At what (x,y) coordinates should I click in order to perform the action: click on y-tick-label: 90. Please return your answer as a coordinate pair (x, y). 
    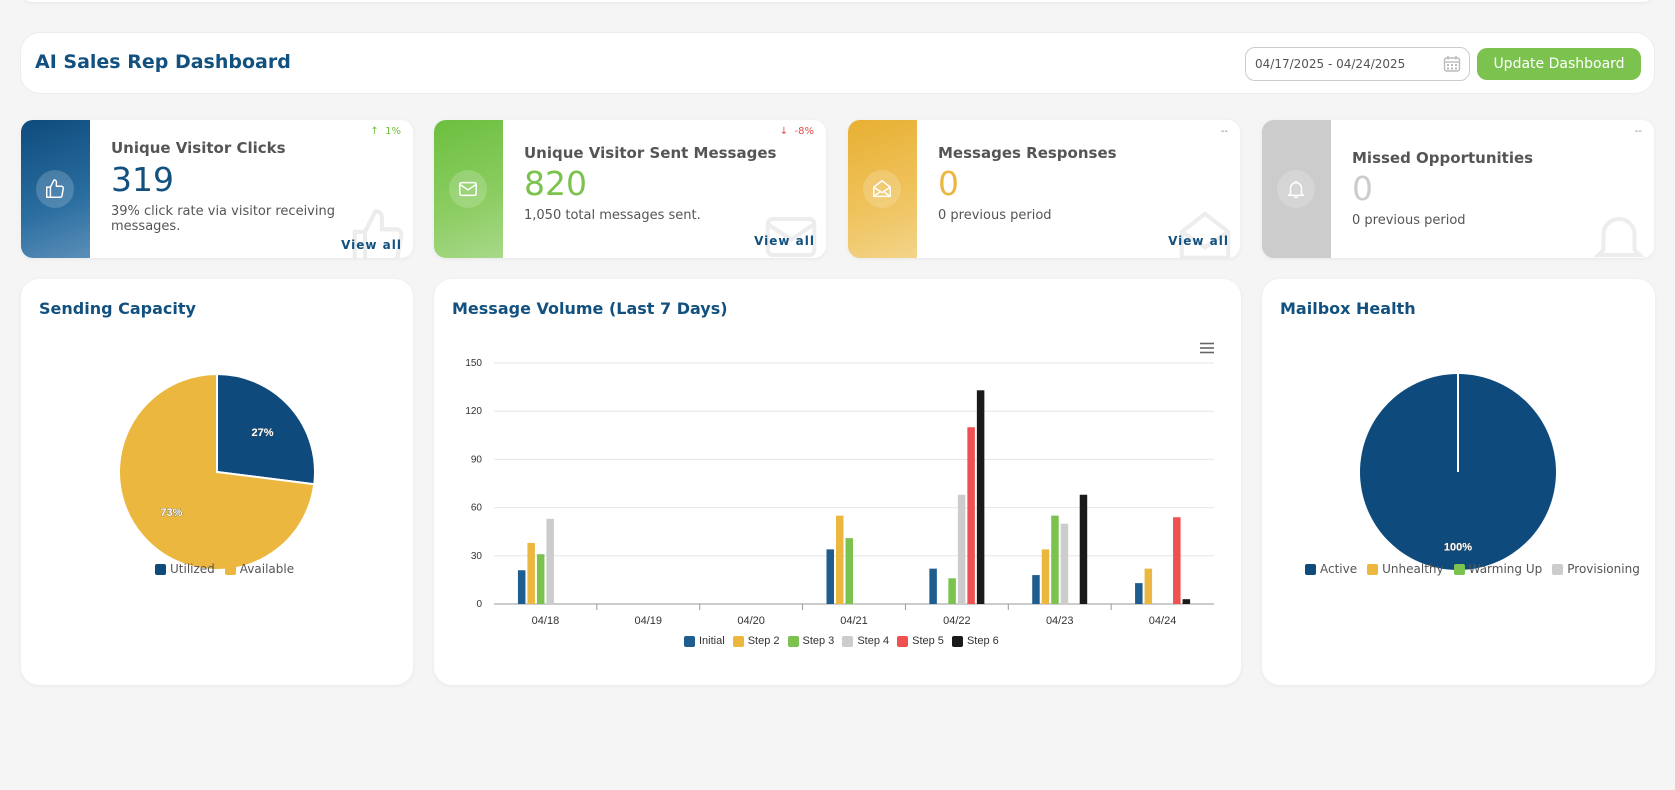
    Looking at the image, I should click on (477, 459).